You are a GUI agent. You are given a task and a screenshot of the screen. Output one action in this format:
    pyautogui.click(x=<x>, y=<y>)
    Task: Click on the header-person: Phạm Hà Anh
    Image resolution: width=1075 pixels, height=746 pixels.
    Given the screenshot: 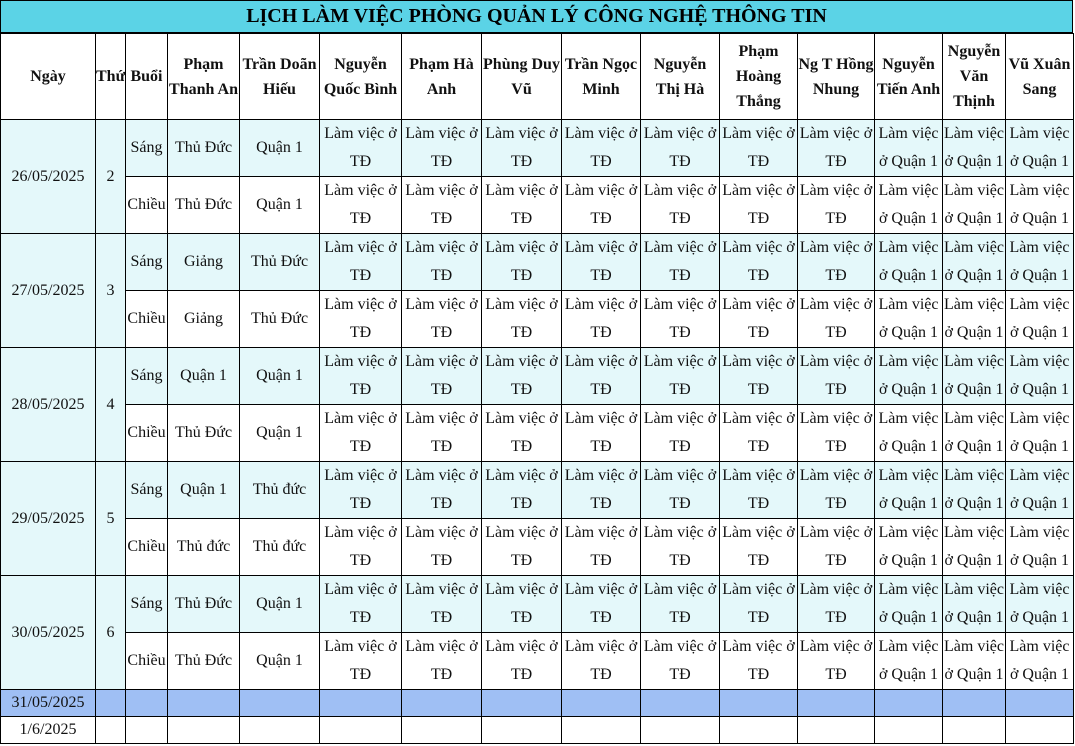 What is the action you would take?
    pyautogui.click(x=441, y=76)
    